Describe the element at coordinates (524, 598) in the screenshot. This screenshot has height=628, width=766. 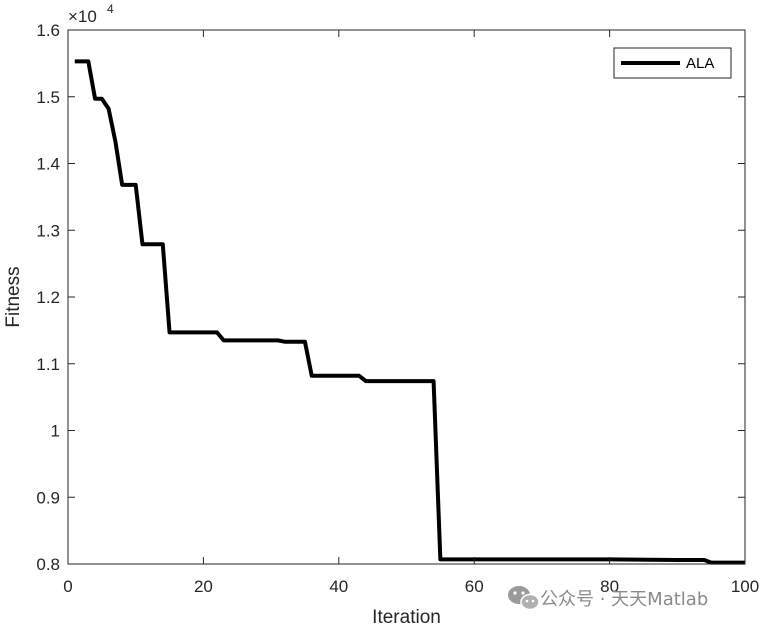
I see `wechat-icon` at that location.